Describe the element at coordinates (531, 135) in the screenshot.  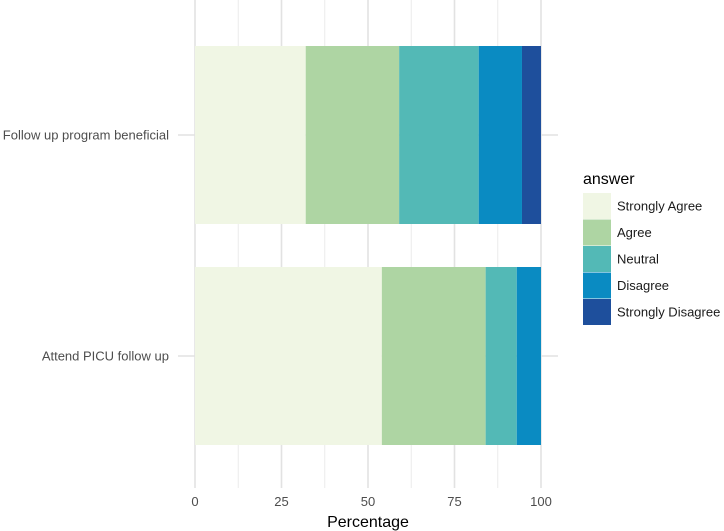
I see `bar-segment-strongly-disagree` at that location.